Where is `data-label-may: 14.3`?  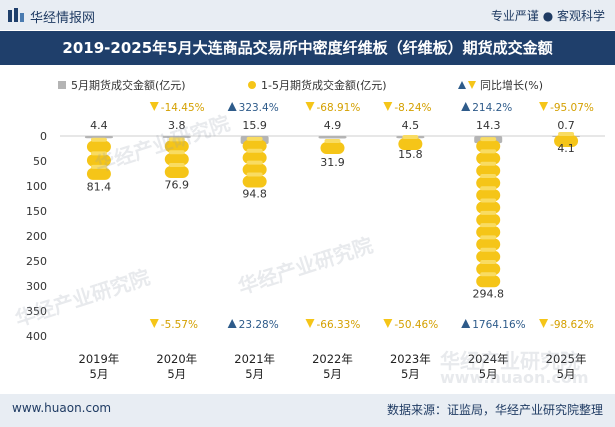 data-label-may: 14.3 is located at coordinates (488, 125).